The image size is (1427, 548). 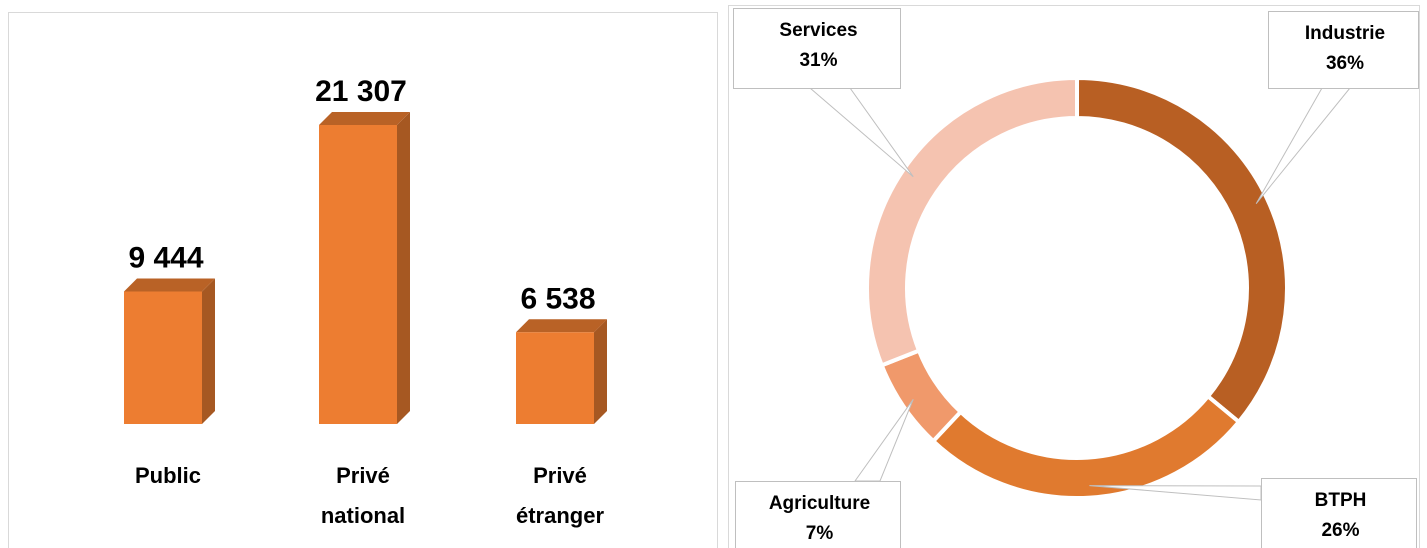 What do you see at coordinates (1340, 530) in the screenshot?
I see `data-label: 26%` at bounding box center [1340, 530].